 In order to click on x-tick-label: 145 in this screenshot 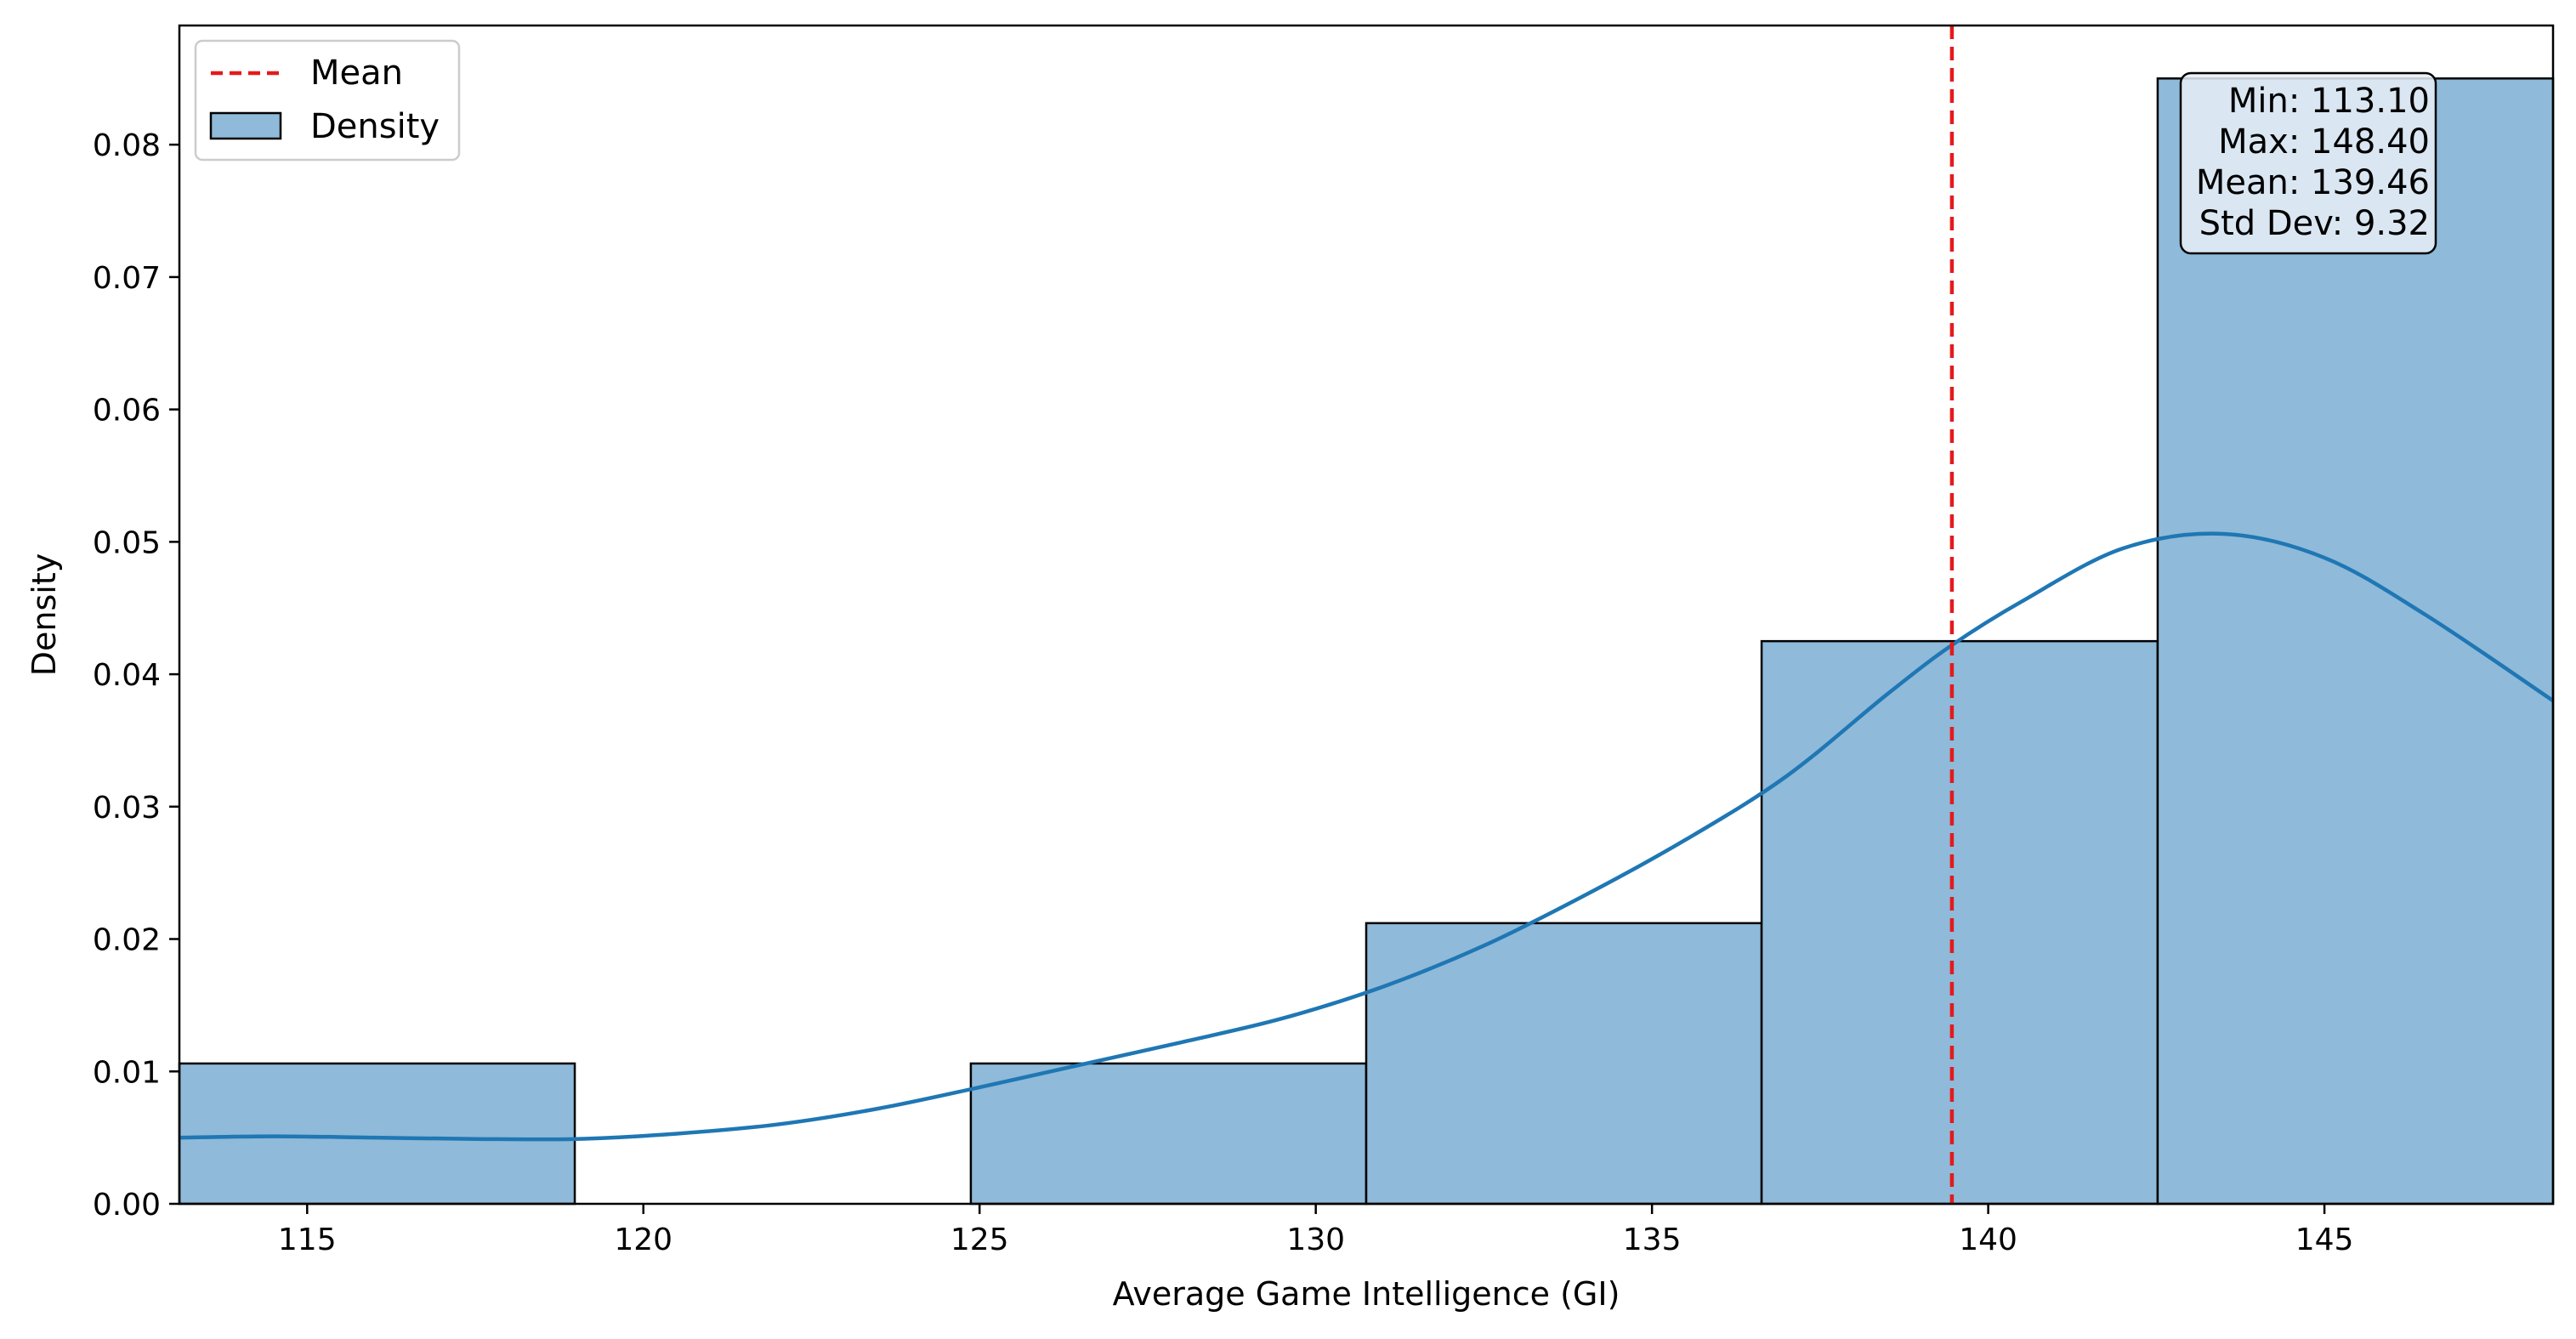, I will do `click(2324, 1240)`.